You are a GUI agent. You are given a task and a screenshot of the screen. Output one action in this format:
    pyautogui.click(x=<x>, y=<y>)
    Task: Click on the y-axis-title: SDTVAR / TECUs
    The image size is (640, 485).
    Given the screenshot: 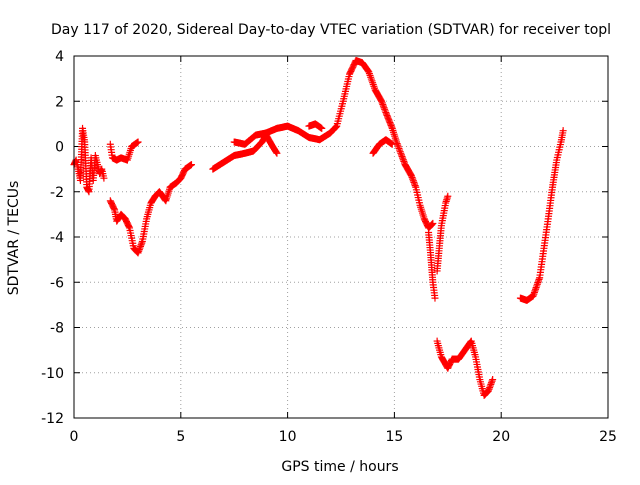 What is the action you would take?
    pyautogui.click(x=14, y=238)
    